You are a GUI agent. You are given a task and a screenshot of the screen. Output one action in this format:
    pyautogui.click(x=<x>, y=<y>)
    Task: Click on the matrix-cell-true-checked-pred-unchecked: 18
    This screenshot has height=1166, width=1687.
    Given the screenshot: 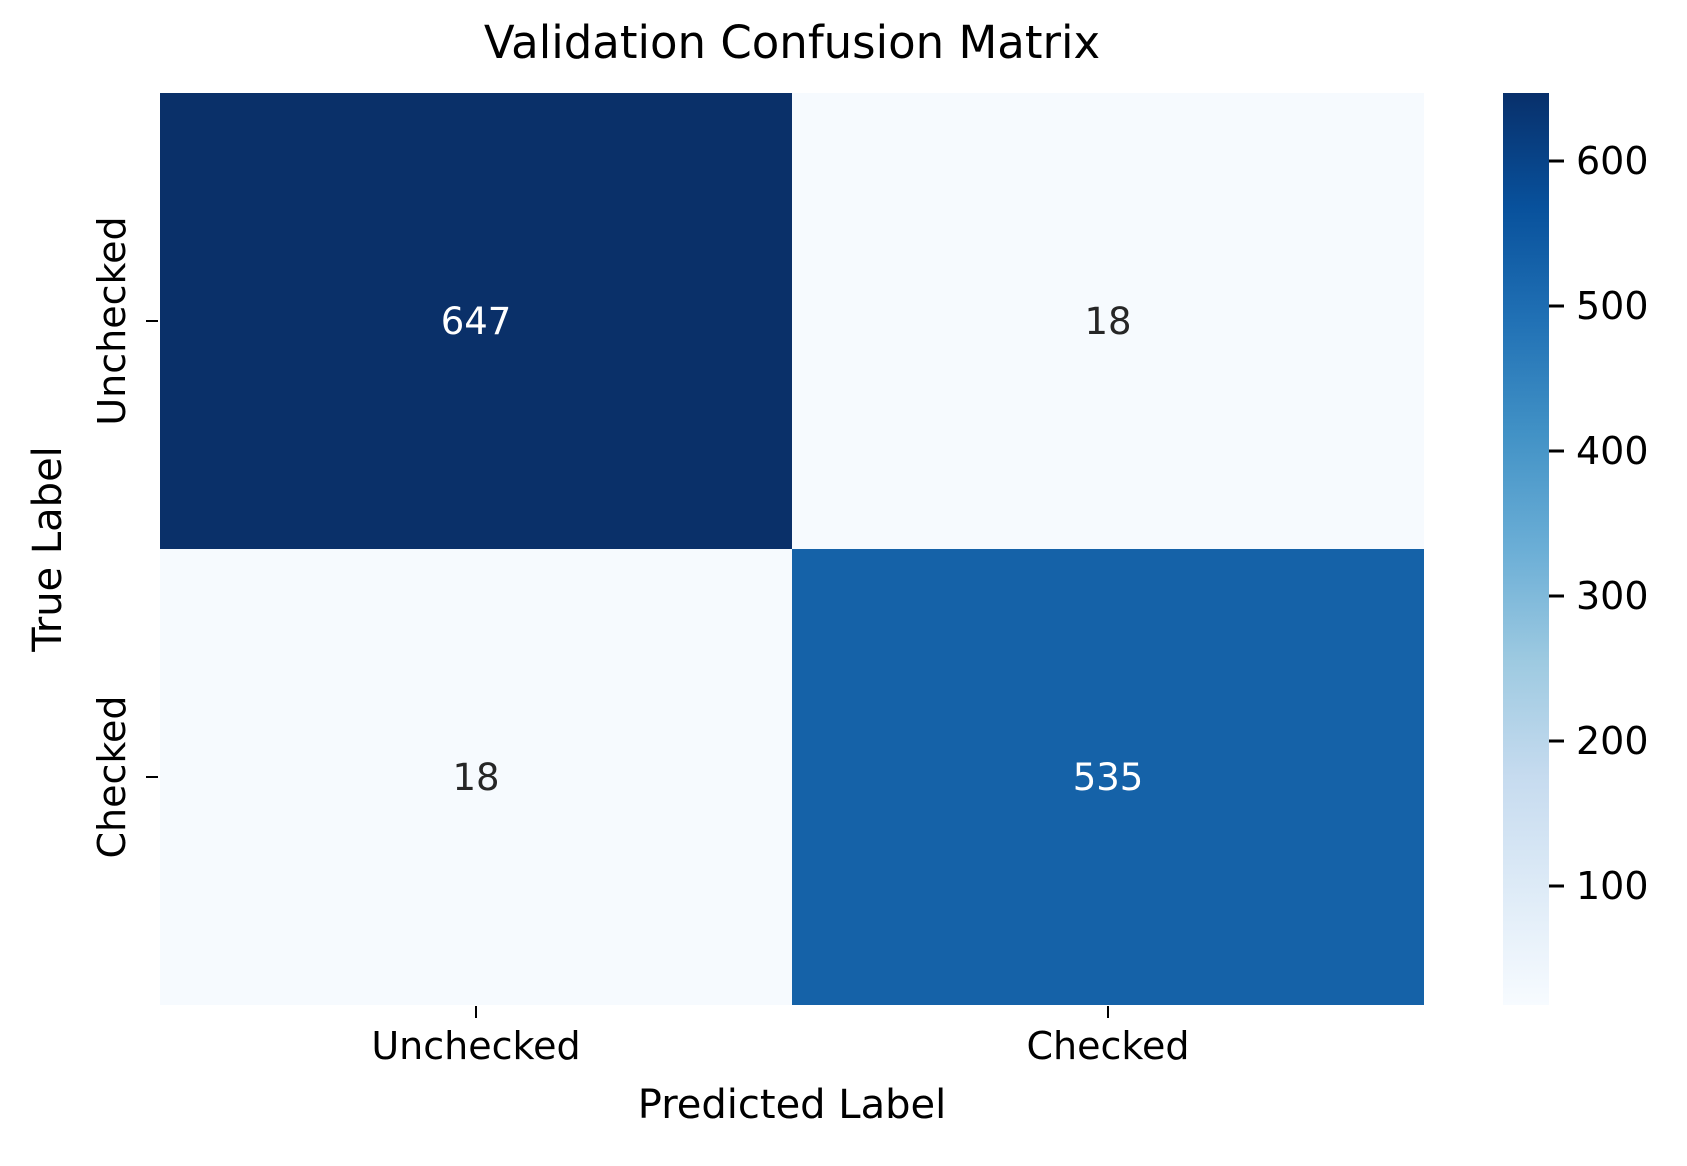 What is the action you would take?
    pyautogui.click(x=476, y=777)
    